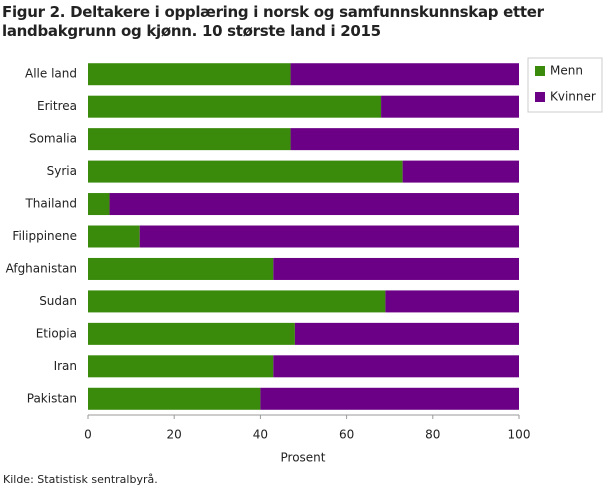 This screenshot has width=609, height=489. Describe the element at coordinates (346, 435) in the screenshot. I see `x-tick-label: 60` at that location.